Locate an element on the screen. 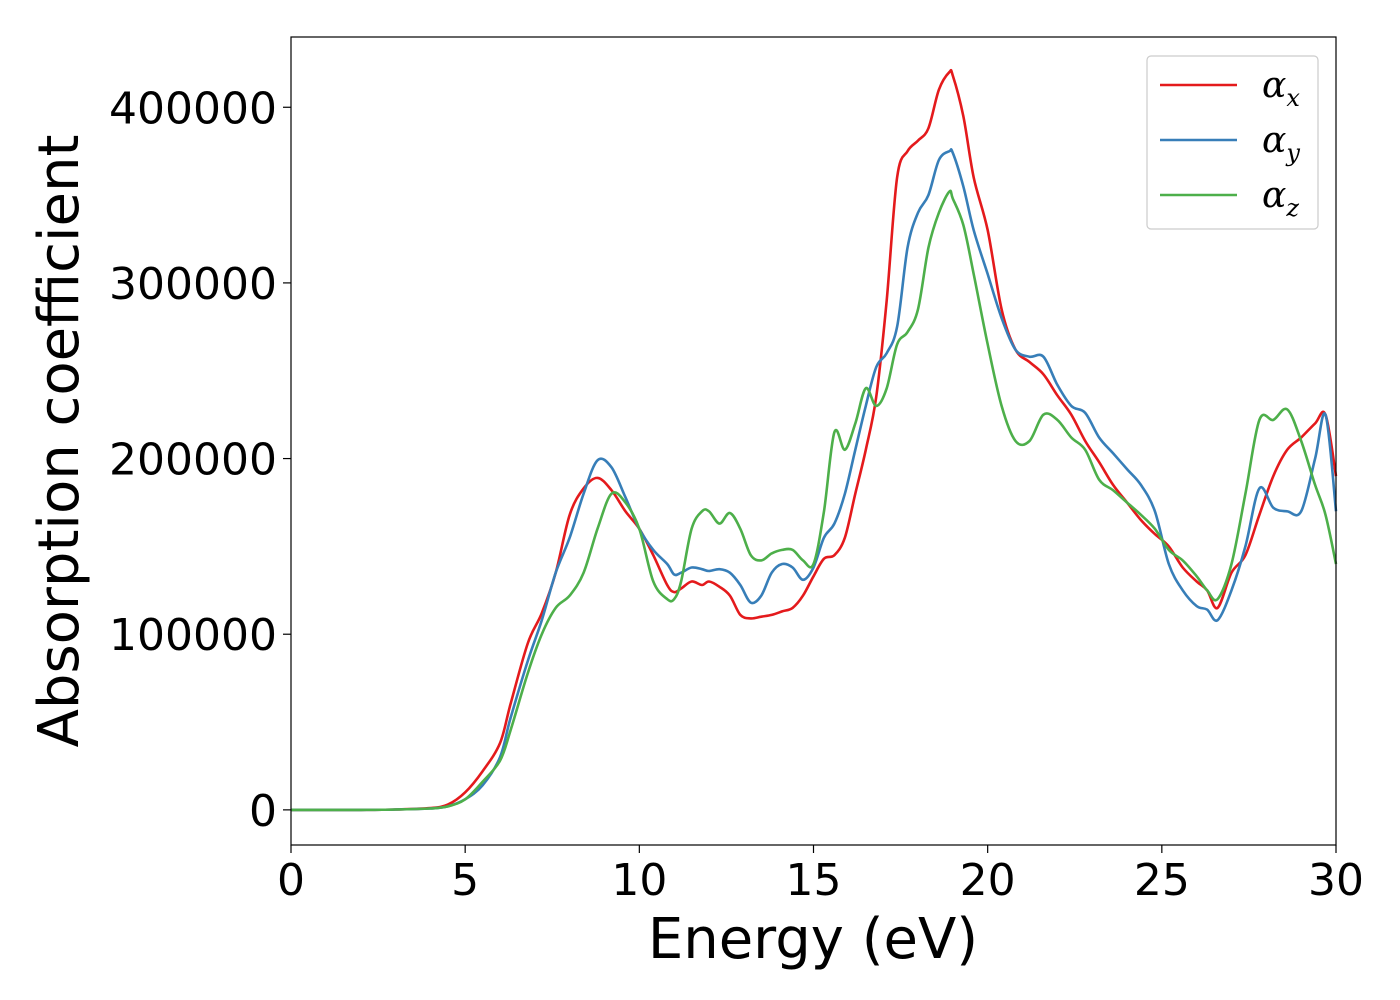  y-tick-label: 0 is located at coordinates (263, 811).